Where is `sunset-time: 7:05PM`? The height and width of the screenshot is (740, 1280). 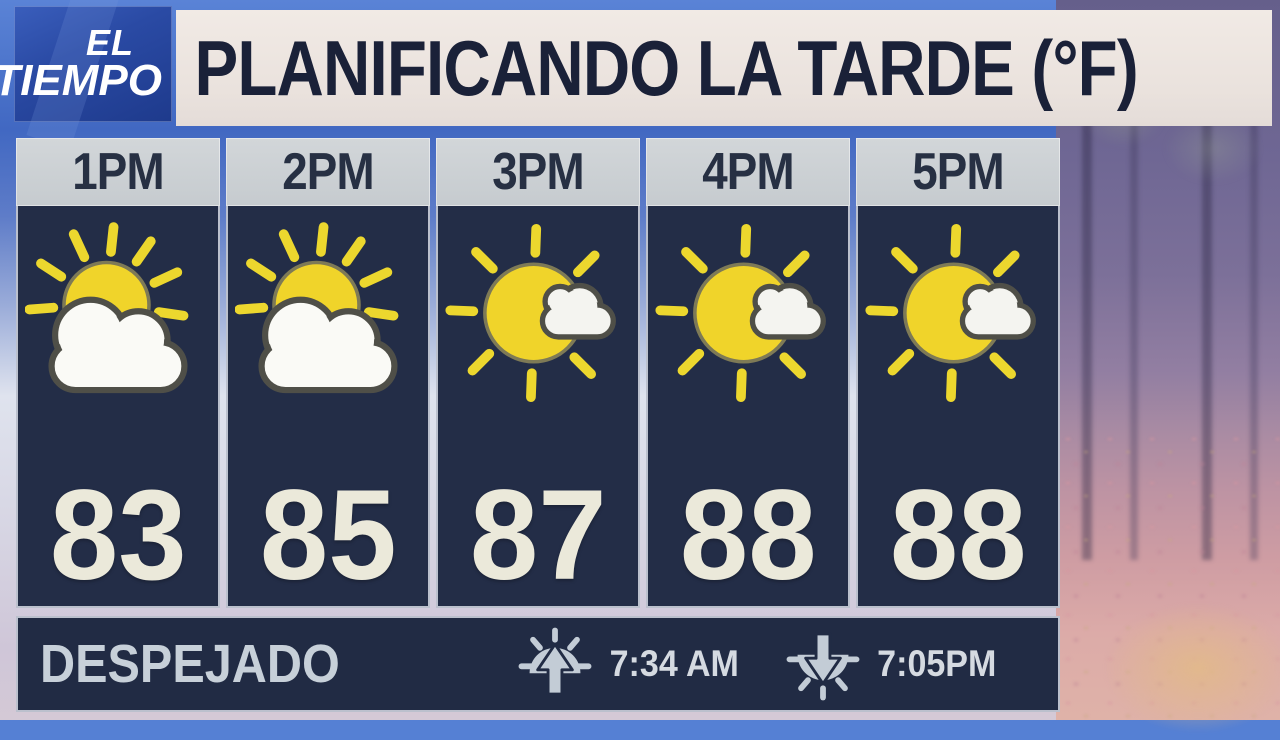 sunset-time: 7:05PM is located at coordinates (937, 663).